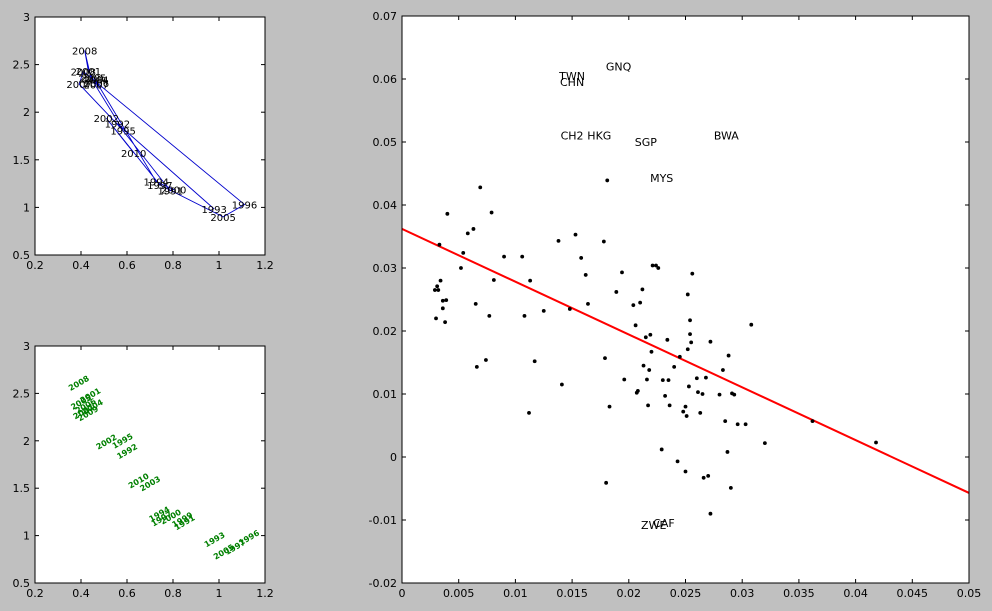 The image size is (992, 611). I want to click on year-label: 2000, so click(173, 191).